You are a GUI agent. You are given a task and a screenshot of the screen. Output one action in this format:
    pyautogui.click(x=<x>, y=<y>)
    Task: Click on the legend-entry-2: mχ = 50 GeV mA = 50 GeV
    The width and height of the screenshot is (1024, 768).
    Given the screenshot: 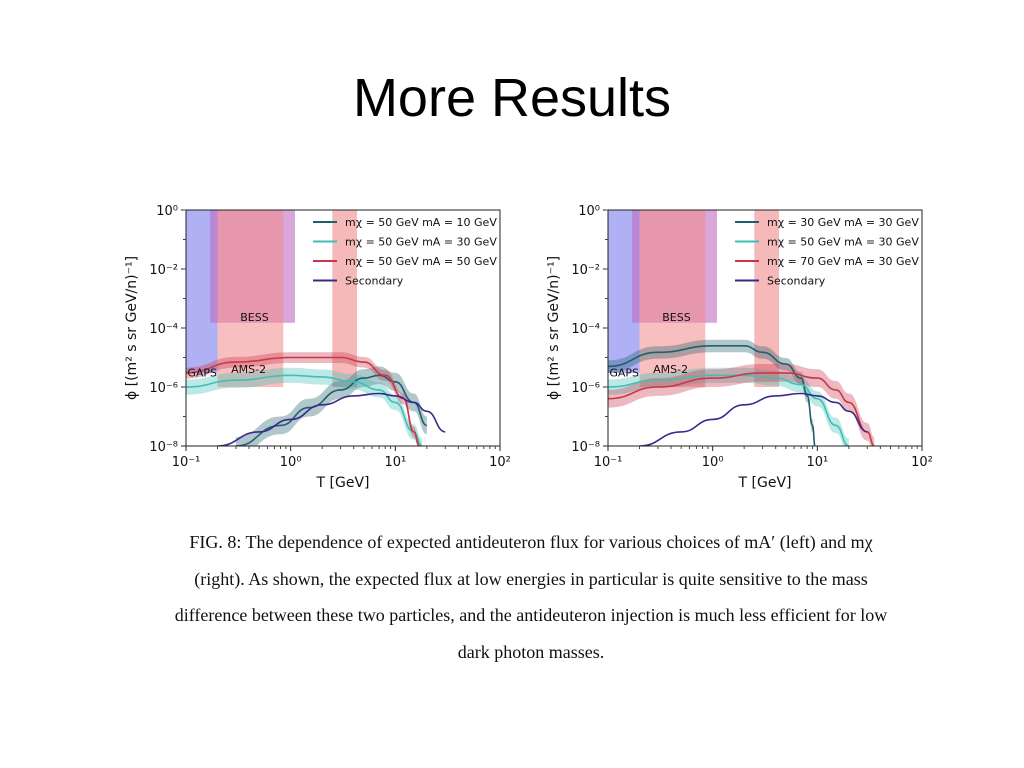 What is the action you would take?
    pyautogui.click(x=421, y=261)
    